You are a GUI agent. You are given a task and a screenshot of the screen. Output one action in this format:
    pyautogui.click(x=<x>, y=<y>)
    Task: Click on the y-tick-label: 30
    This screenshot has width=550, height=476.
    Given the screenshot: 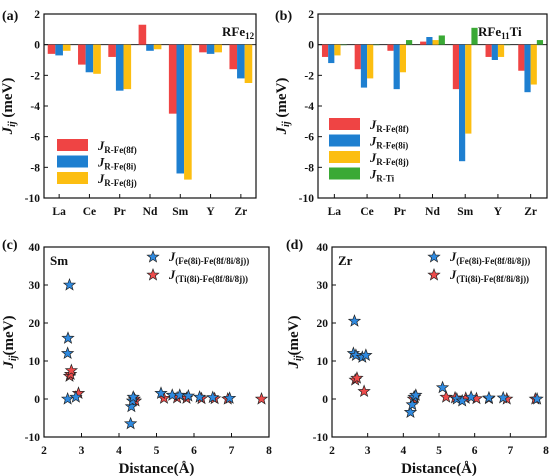 What is the action you would take?
    pyautogui.click(x=35, y=286)
    